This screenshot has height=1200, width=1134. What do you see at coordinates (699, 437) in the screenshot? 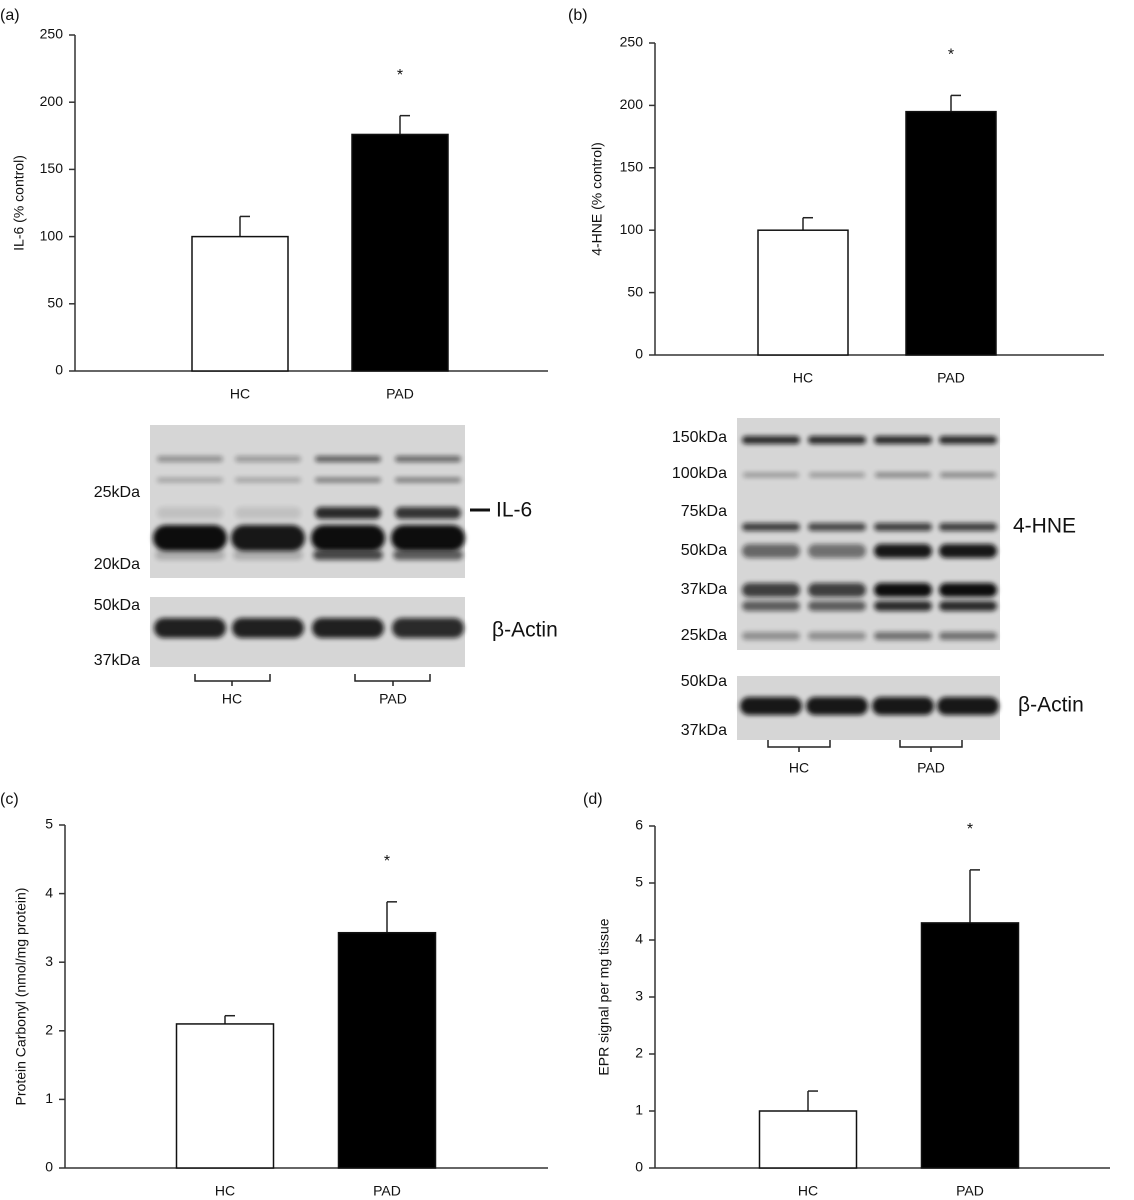
I see `marker-label: 150kDa` at bounding box center [699, 437].